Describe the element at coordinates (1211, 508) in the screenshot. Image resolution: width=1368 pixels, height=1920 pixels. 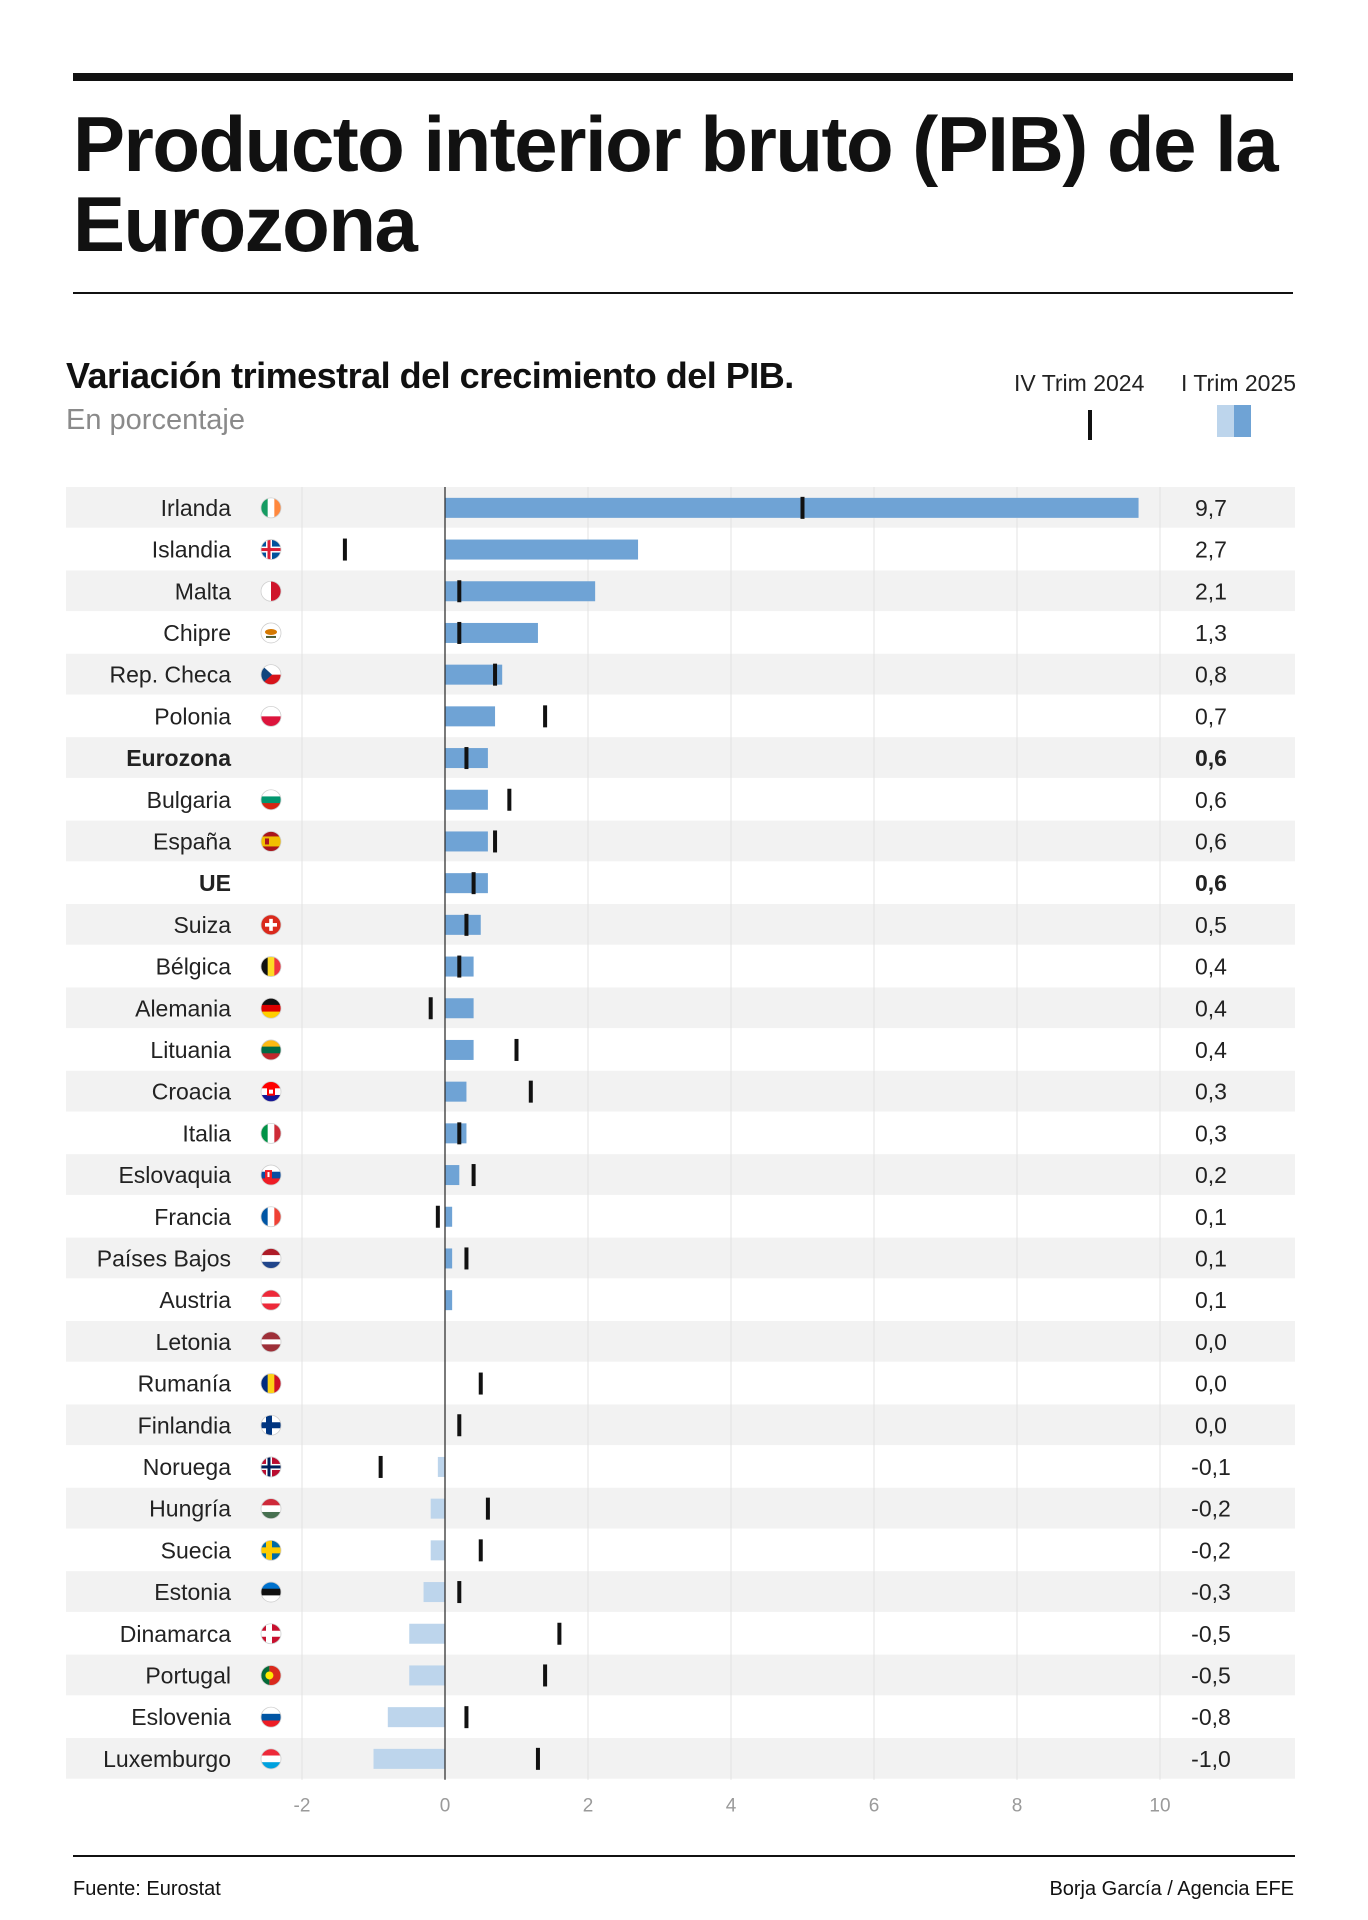
I see `data-label: 9,7` at that location.